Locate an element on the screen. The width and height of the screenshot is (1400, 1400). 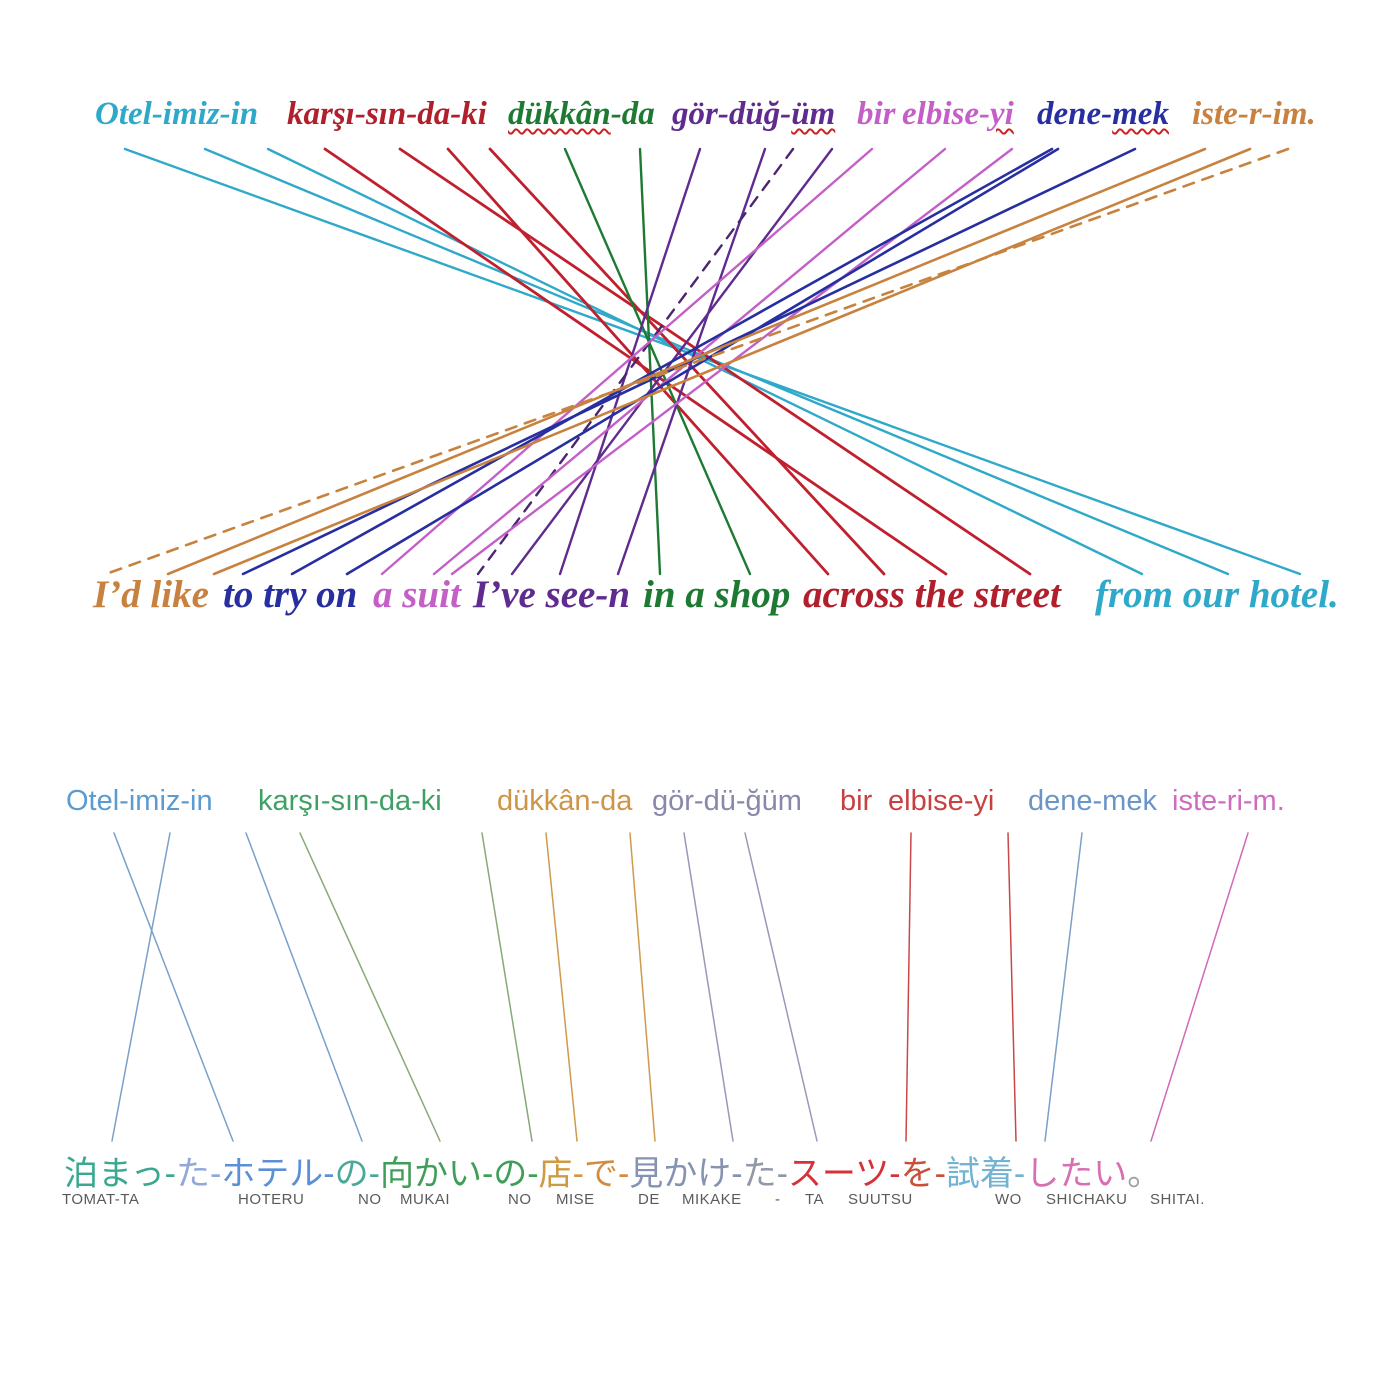
turkish-word-part: karşı-sın-da-ki is located at coordinates (350, 801).